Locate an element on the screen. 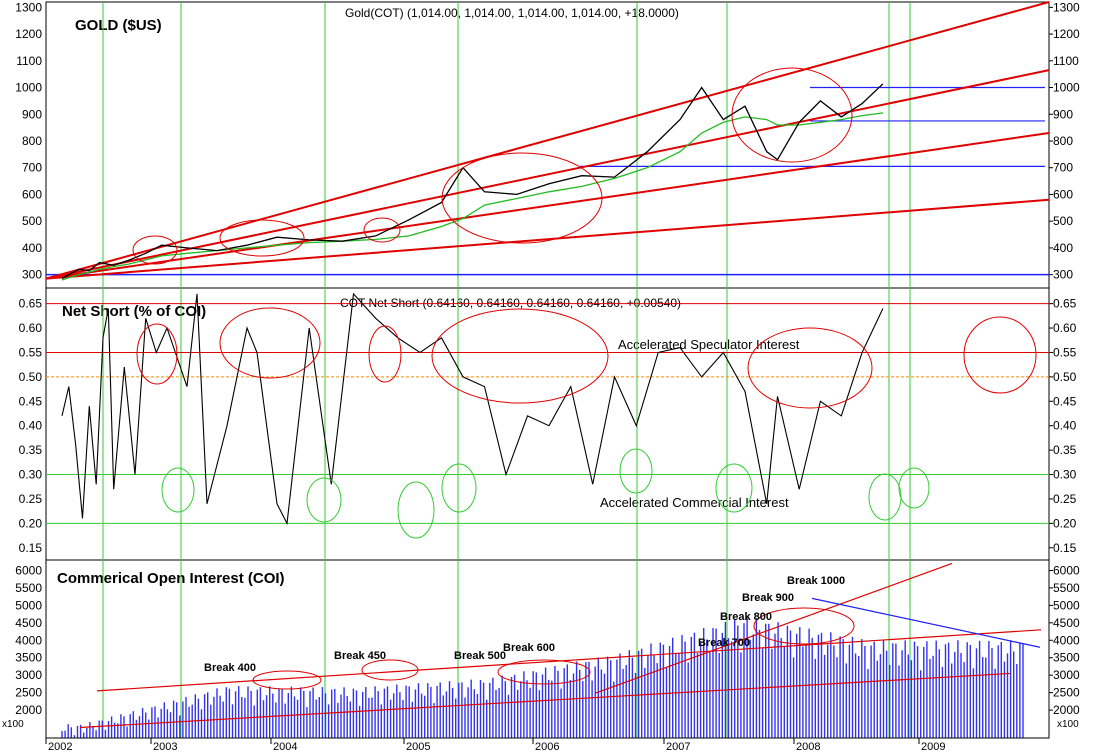 The height and width of the screenshot is (752, 1100). coi-bars is located at coordinates (542, 677).